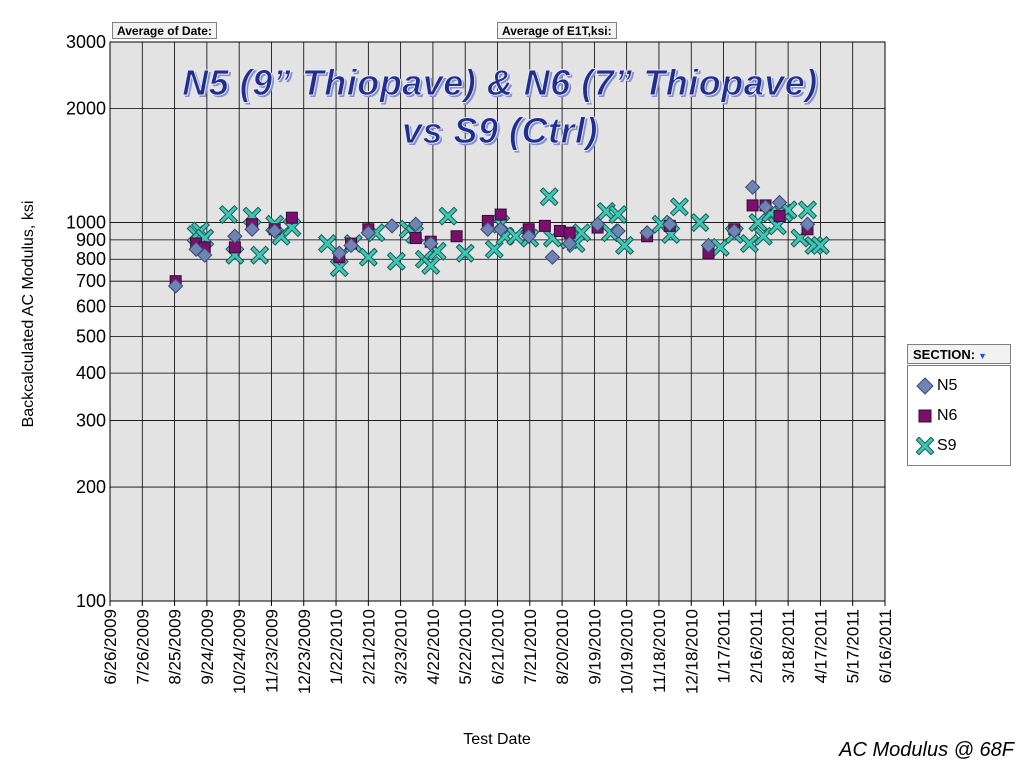  I want to click on diamond-marker-icon, so click(925, 386).